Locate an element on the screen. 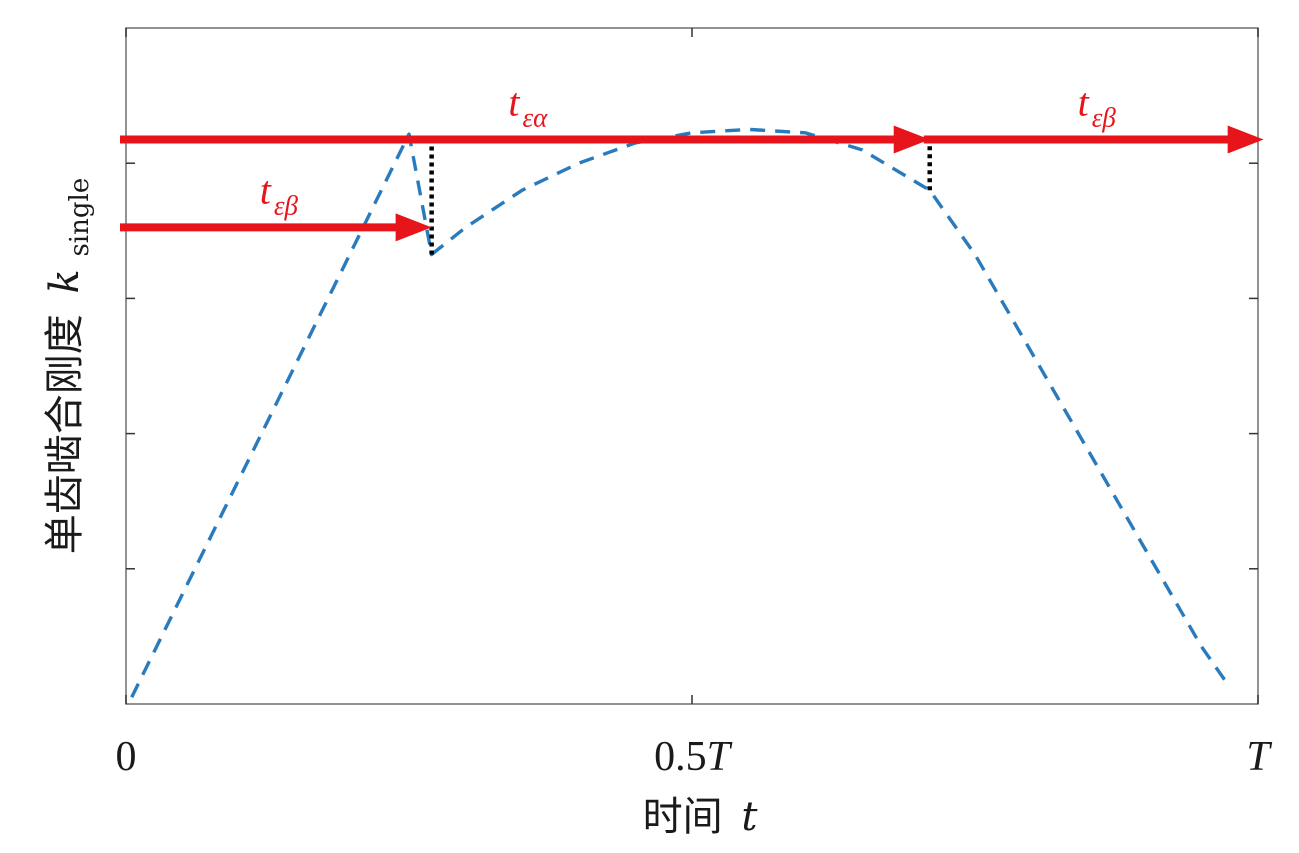  x-tick-label-1: 0.5T is located at coordinates (693, 757).